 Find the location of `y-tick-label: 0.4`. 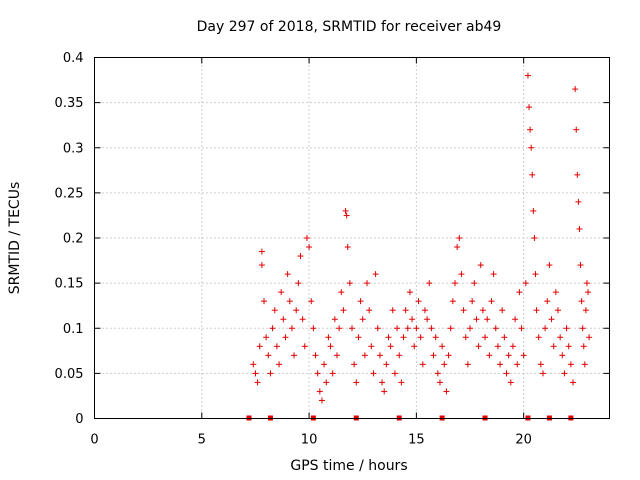

y-tick-label: 0.4 is located at coordinates (73, 58).